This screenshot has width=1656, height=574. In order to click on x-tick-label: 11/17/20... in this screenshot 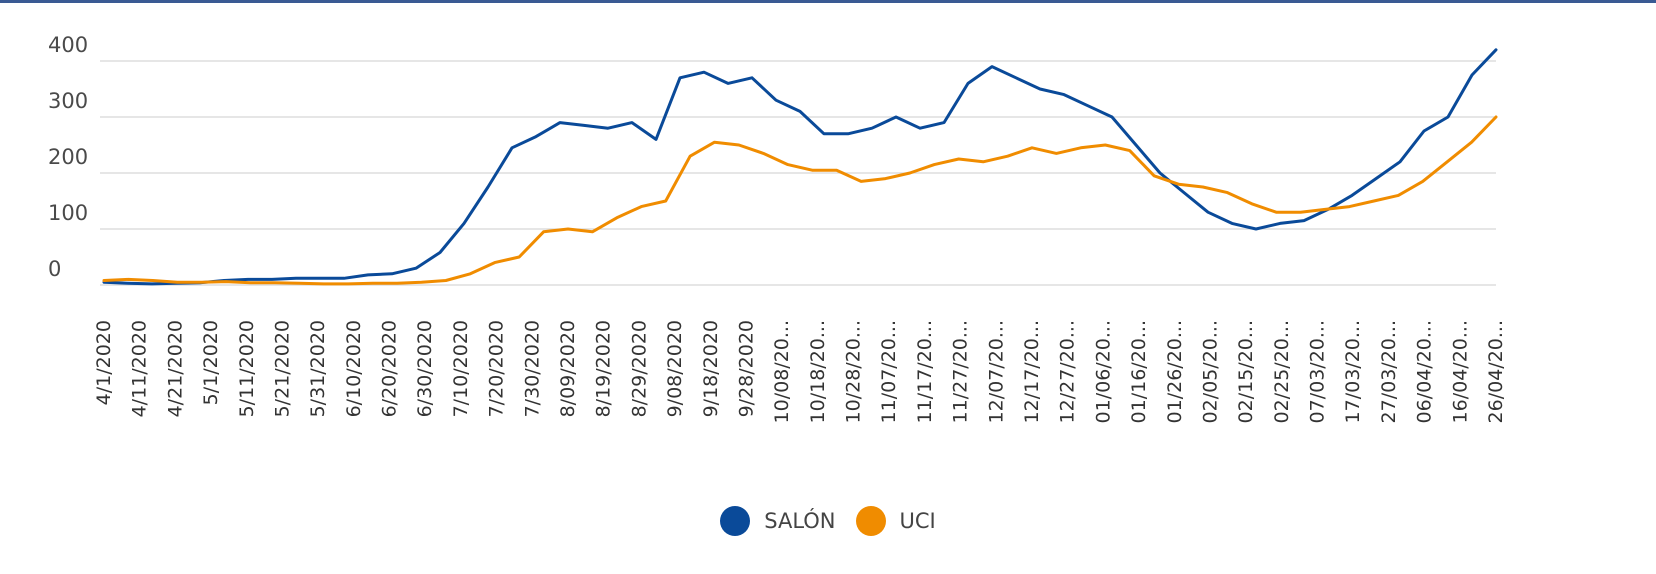, I will do `click(925, 371)`.